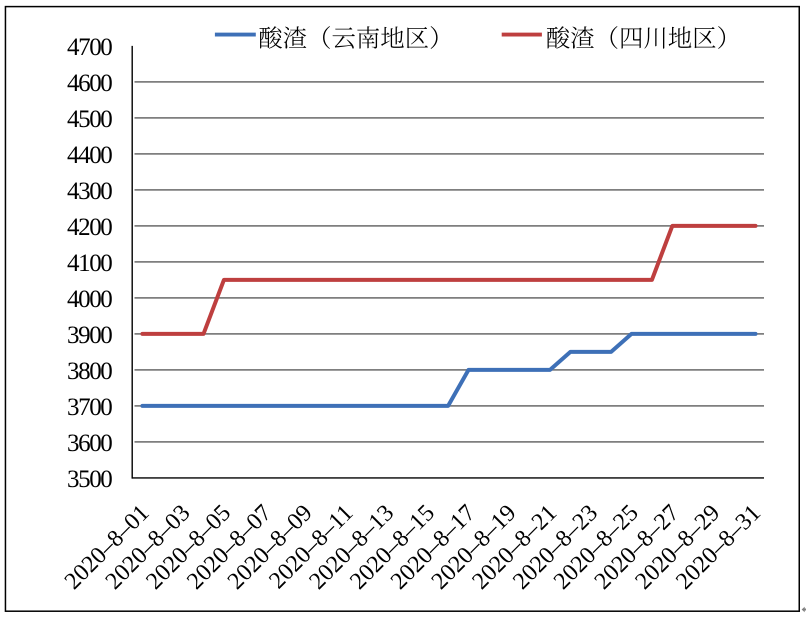 The height and width of the screenshot is (625, 806). I want to click on svg-text: 4400, so click(90, 155).